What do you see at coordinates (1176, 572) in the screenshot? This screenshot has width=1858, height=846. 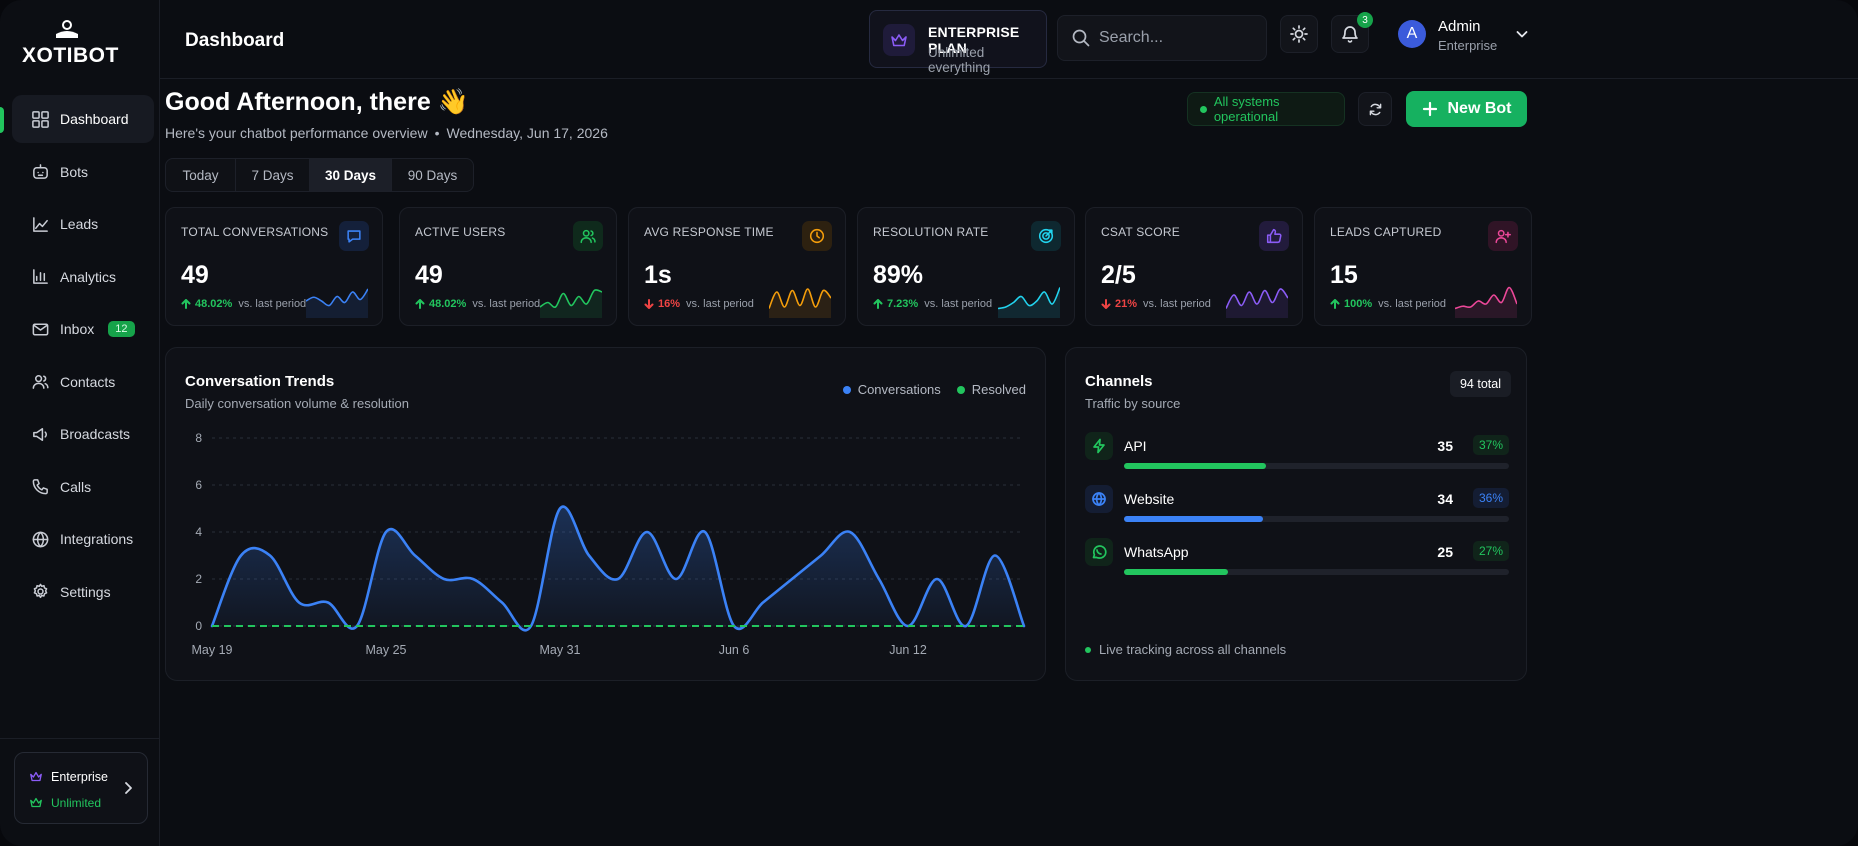 I see `channel-progress-fill` at bounding box center [1176, 572].